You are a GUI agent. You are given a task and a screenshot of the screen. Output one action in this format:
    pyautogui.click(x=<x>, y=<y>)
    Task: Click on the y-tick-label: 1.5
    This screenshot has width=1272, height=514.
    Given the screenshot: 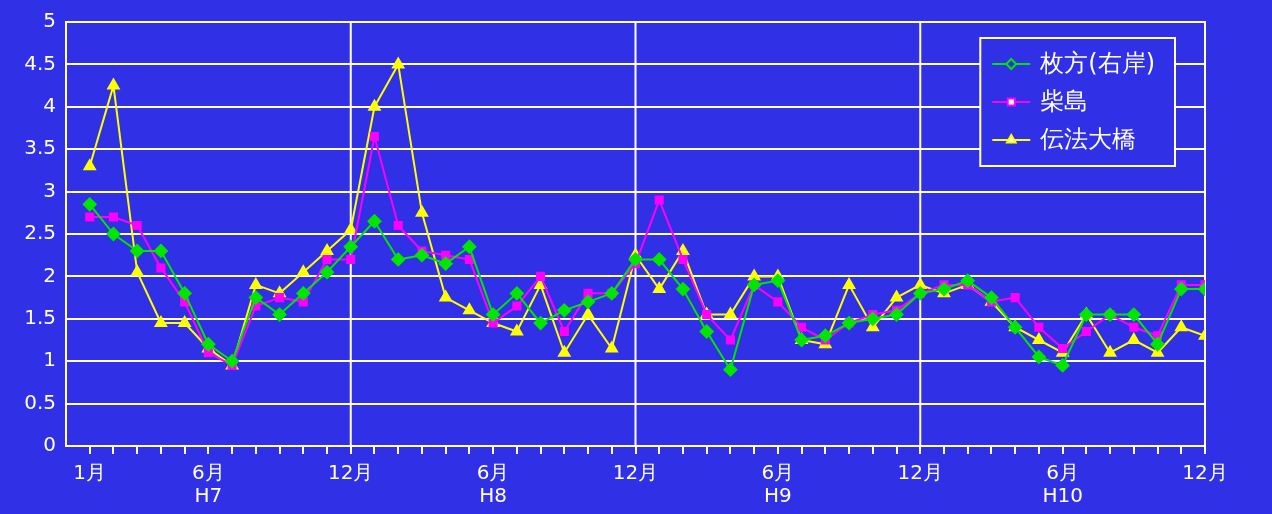 What is the action you would take?
    pyautogui.click(x=40, y=317)
    